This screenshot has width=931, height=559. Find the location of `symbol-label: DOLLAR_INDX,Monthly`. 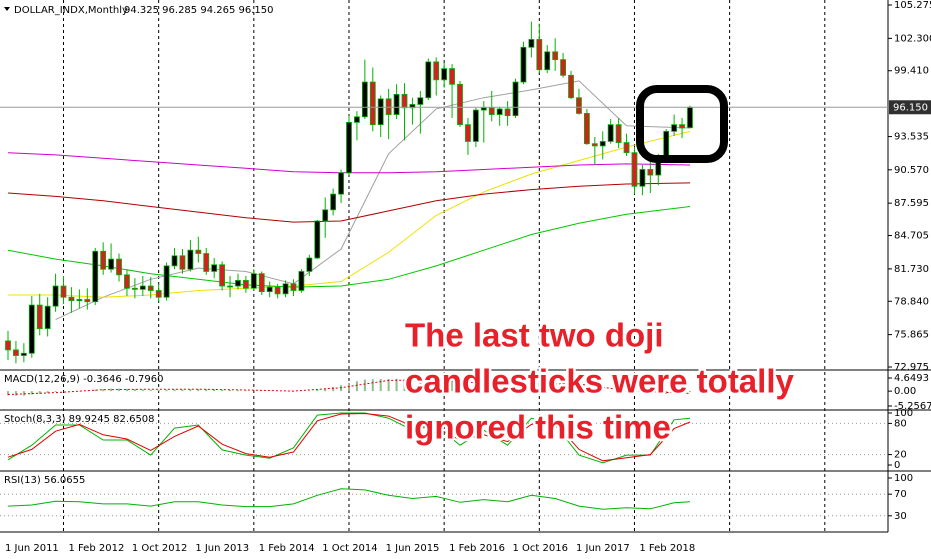

symbol-label: DOLLAR_INDX,Monthly is located at coordinates (71, 10).